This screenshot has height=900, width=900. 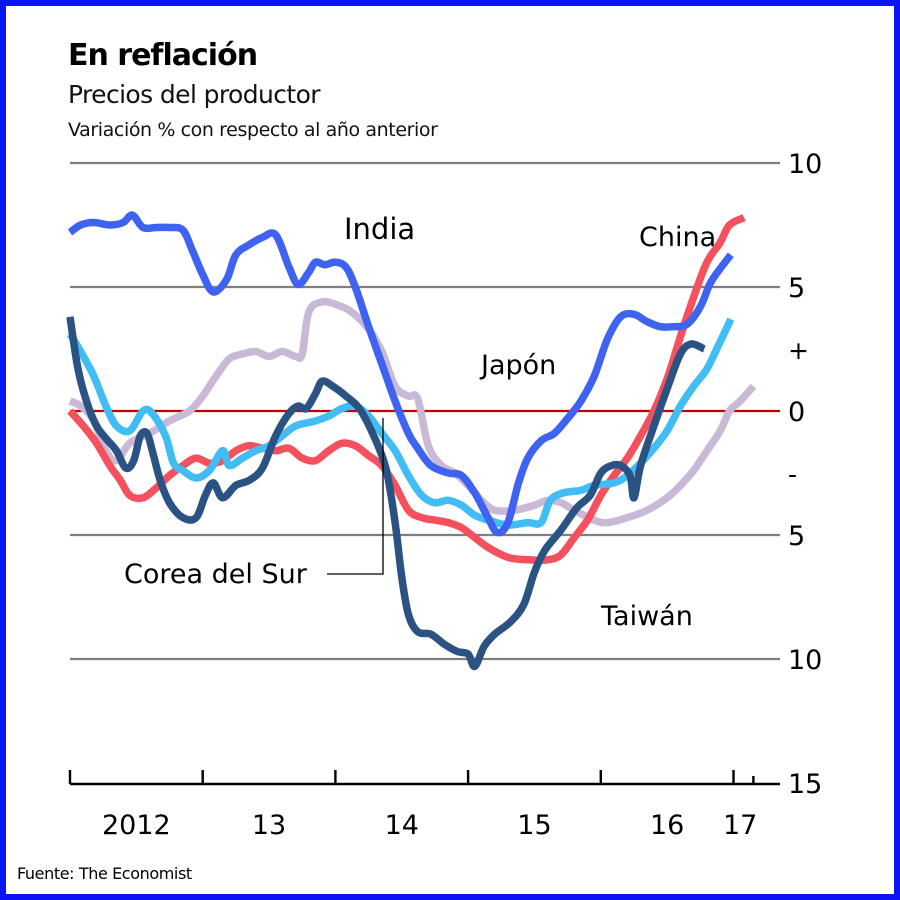 What do you see at coordinates (424, 805) in the screenshot?
I see `x-axis: 2012 13 14 15 16 17` at bounding box center [424, 805].